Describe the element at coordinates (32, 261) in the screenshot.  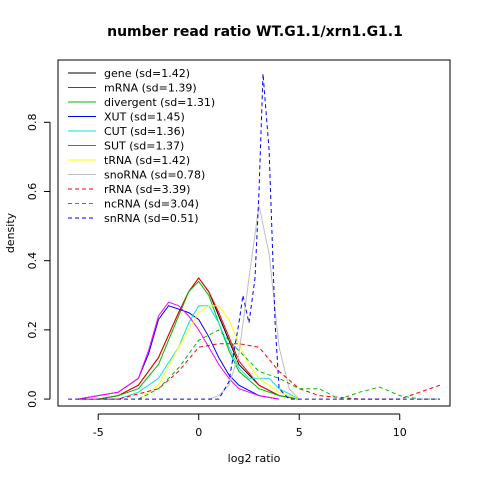
I see `y-tick-label: 0.4` at that location.